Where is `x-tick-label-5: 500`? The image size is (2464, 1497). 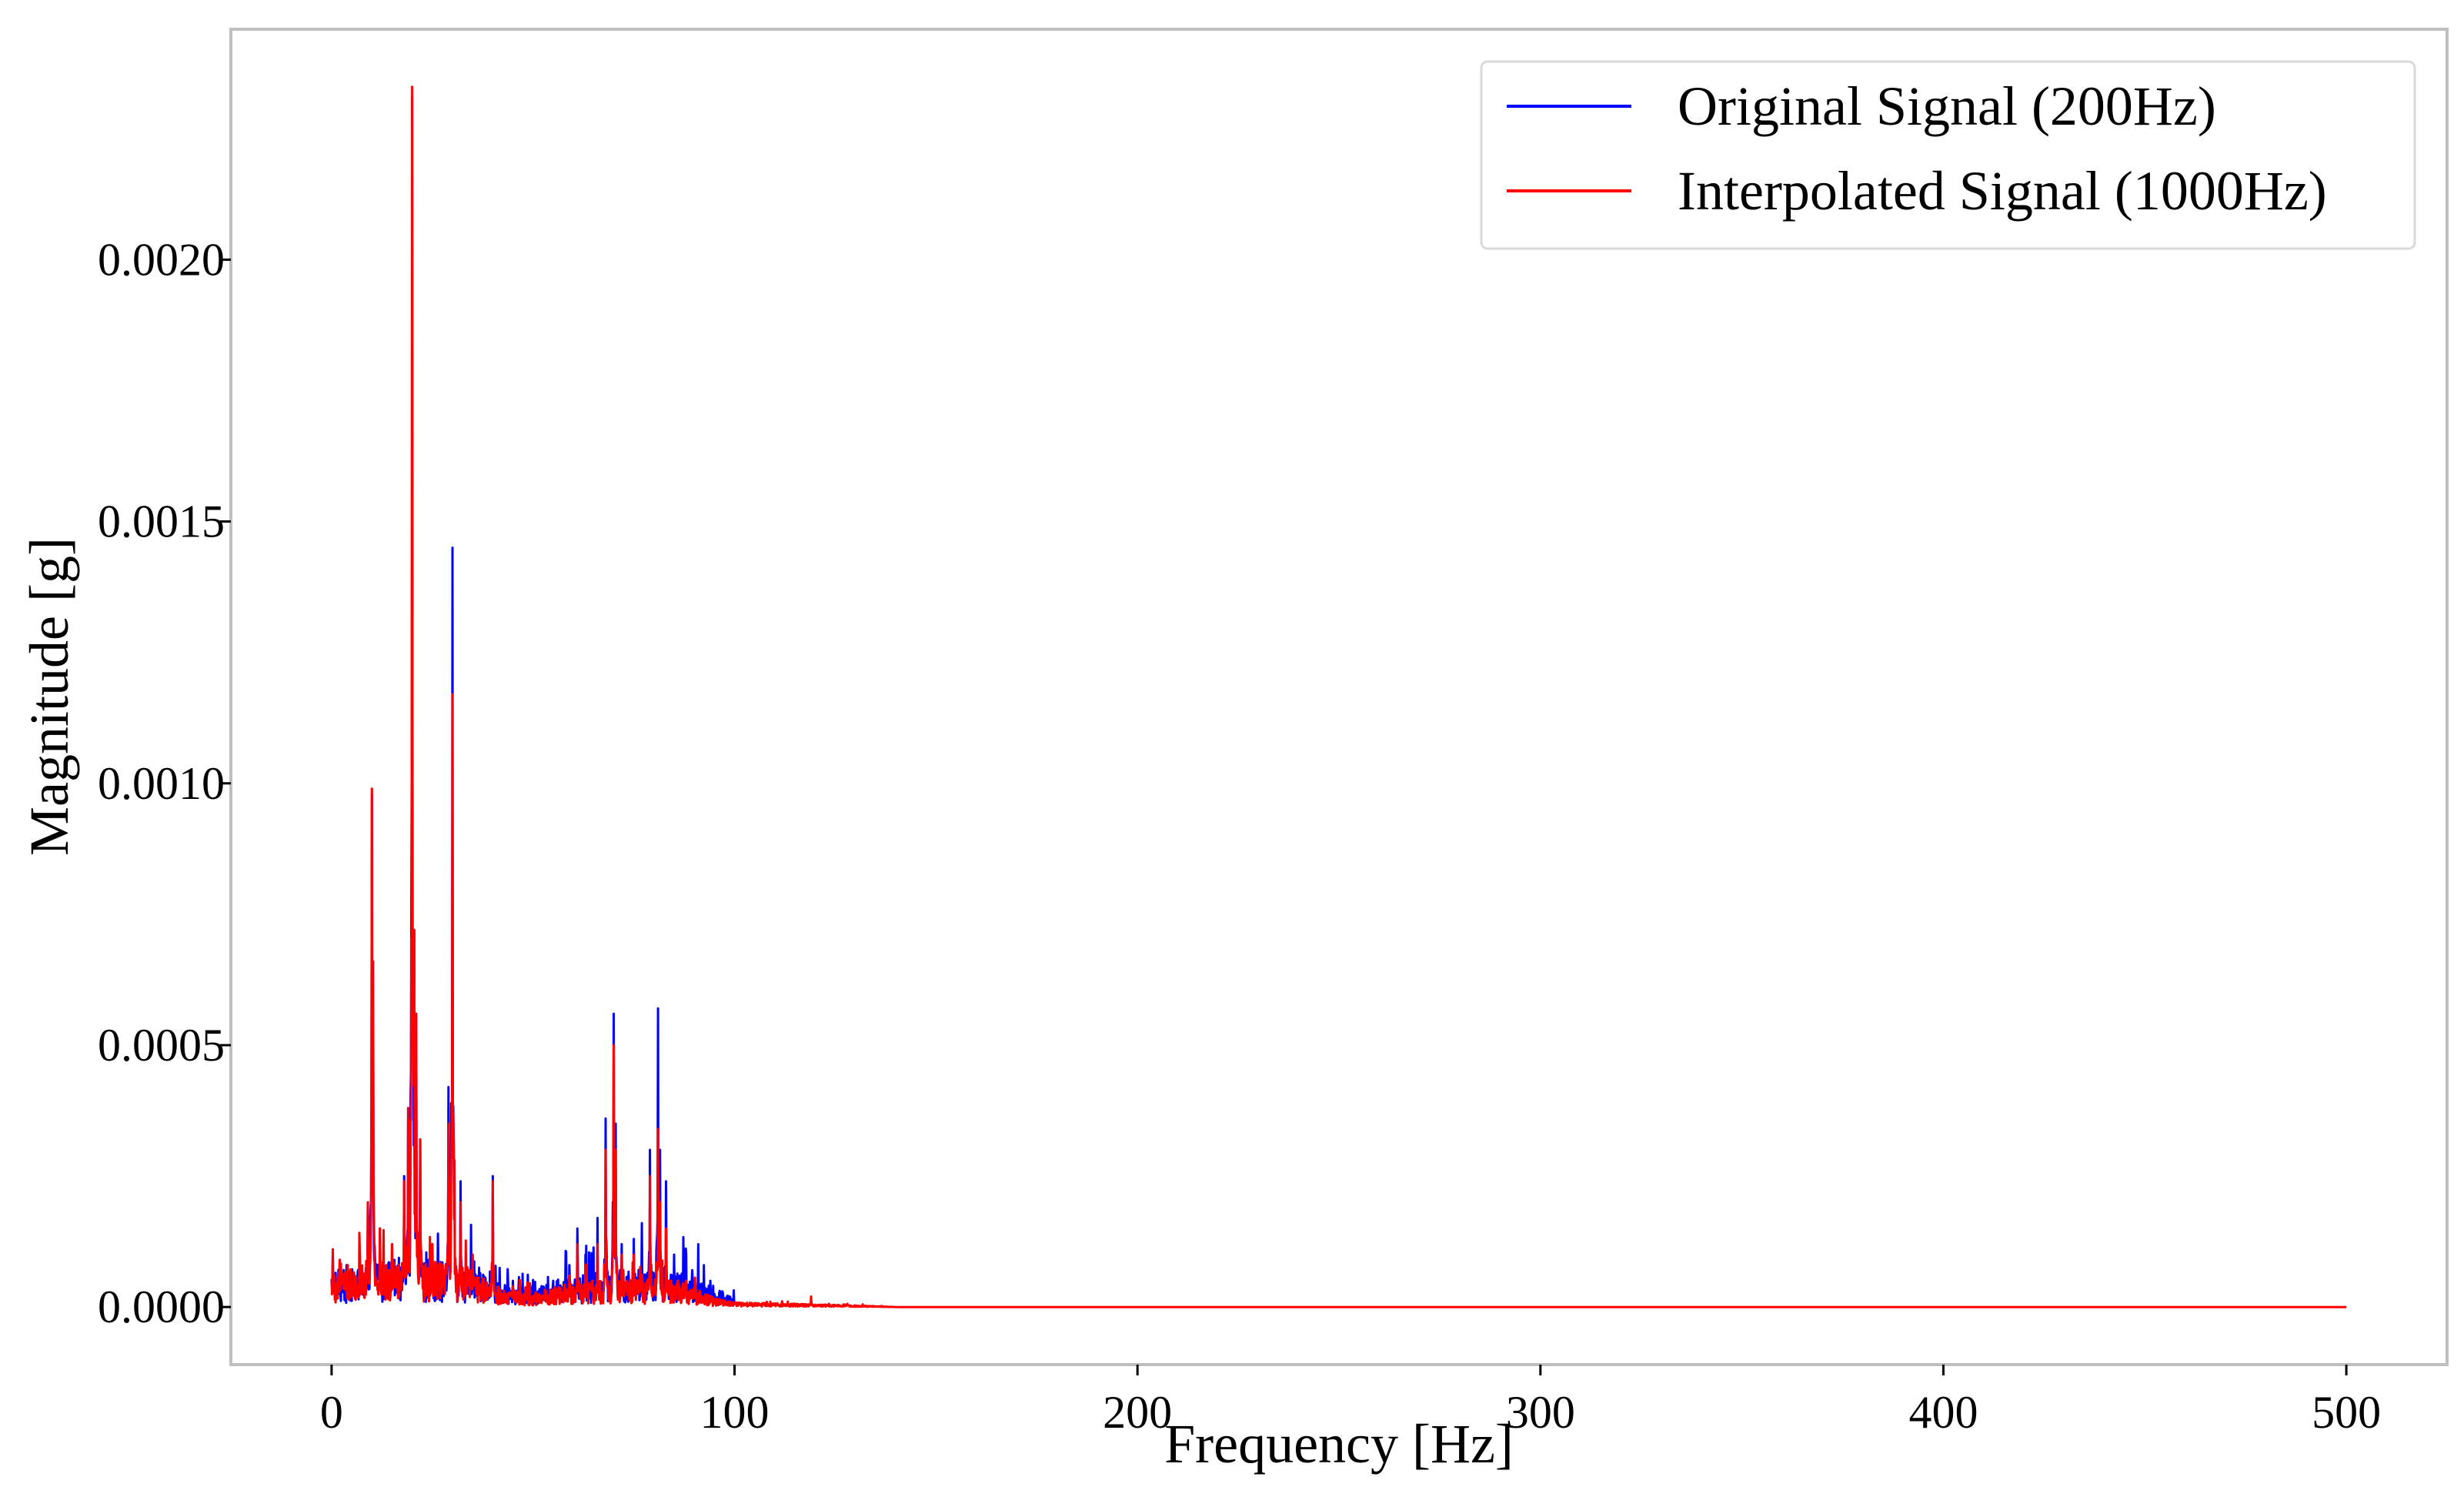
x-tick-label-5: 500 is located at coordinates (2346, 1412).